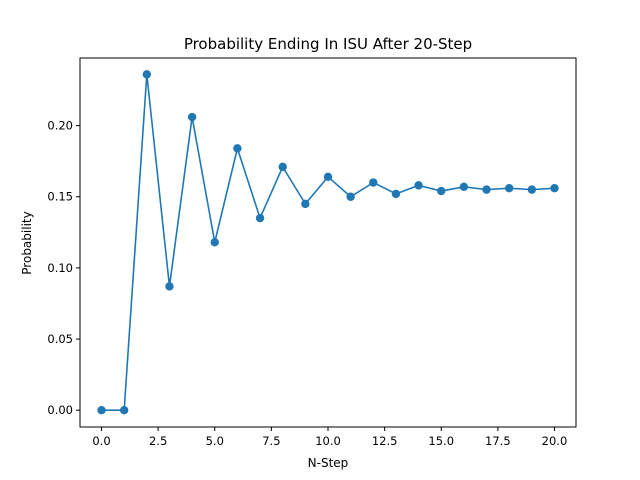  Describe the element at coordinates (27, 242) in the screenshot. I see `y-axis-label: Probability` at that location.